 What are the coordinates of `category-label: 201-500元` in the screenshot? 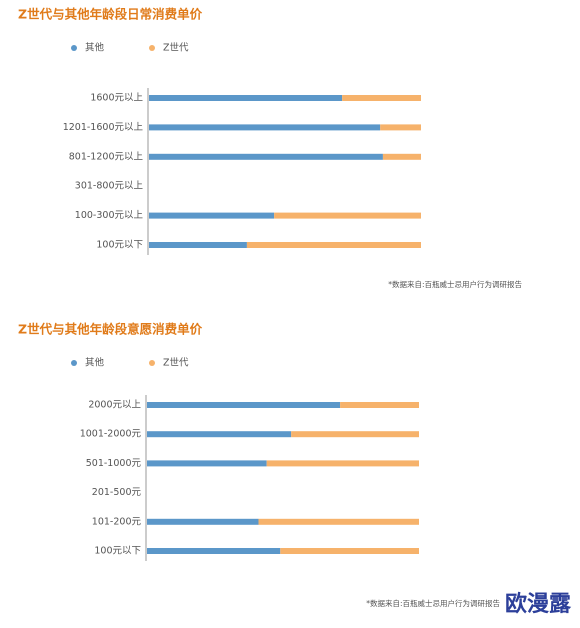 It's located at (117, 492).